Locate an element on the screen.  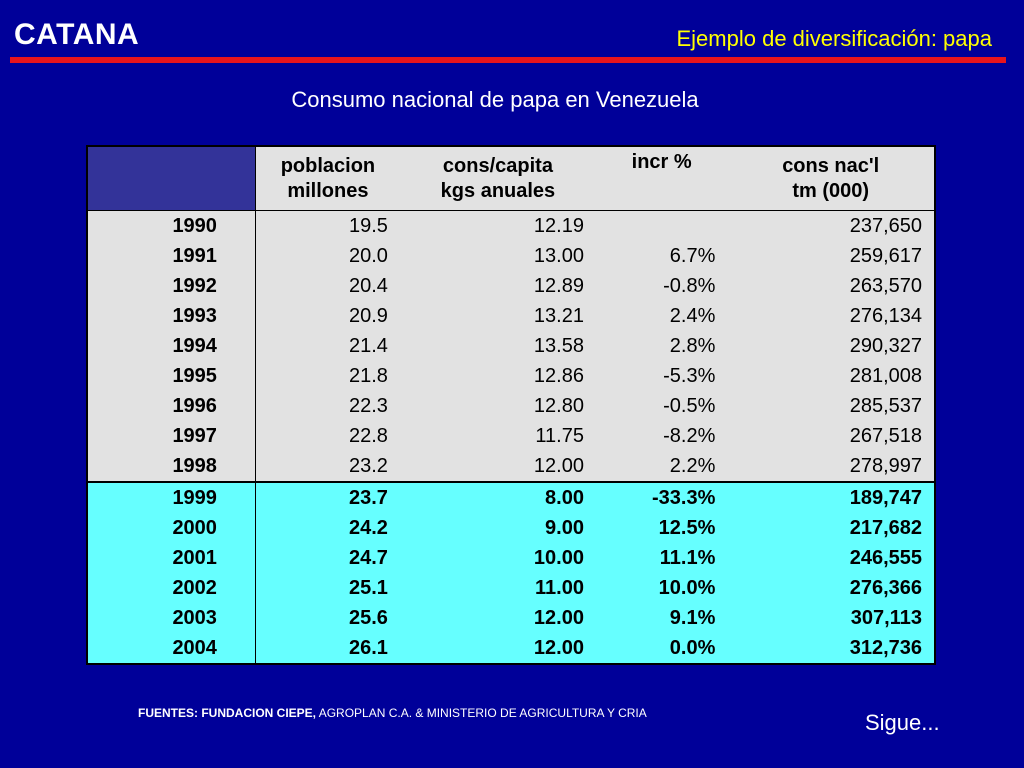
table-row: 1991 20.0 13.00 6.7% 259,617 is located at coordinates (511, 256).